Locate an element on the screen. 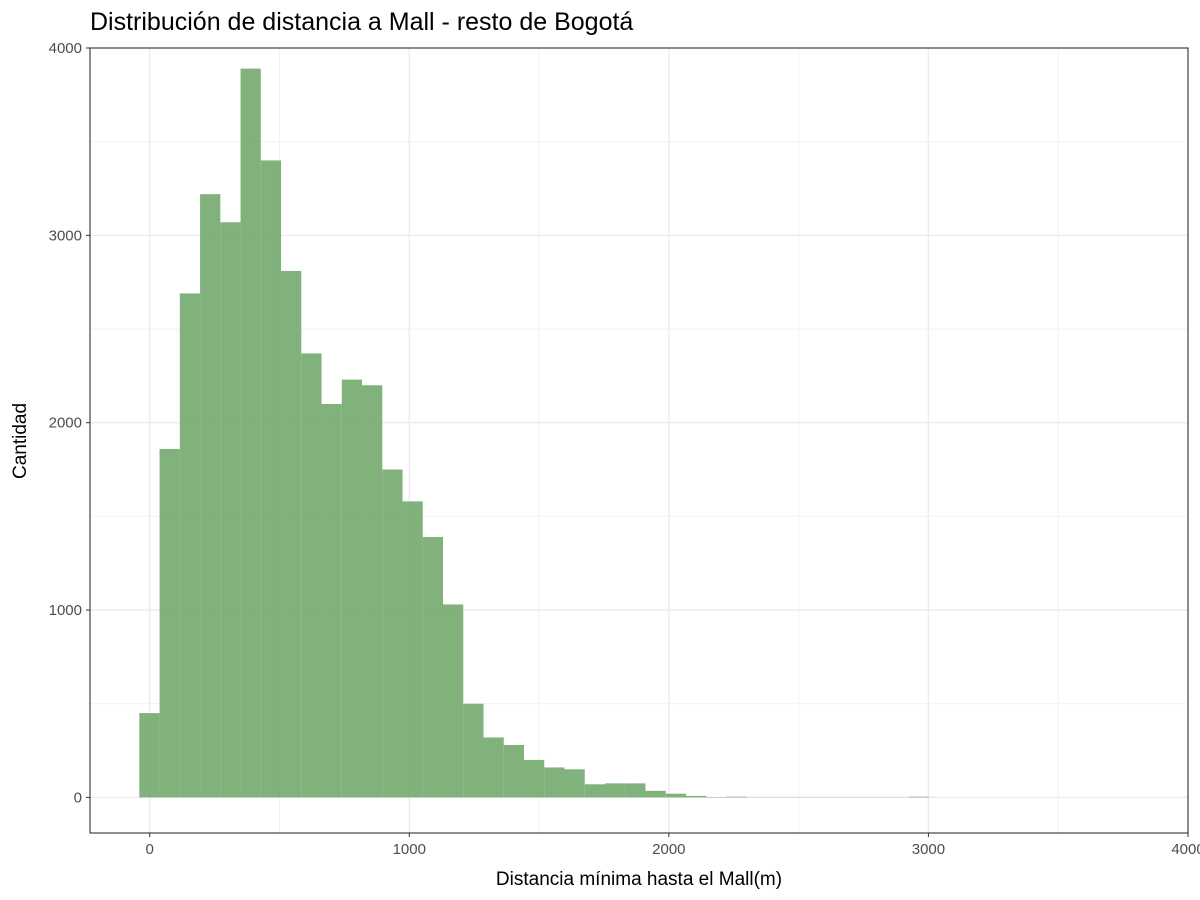 Image resolution: width=1200 pixels, height=900 pixels. x-tick-label: 4000 is located at coordinates (1185, 849).